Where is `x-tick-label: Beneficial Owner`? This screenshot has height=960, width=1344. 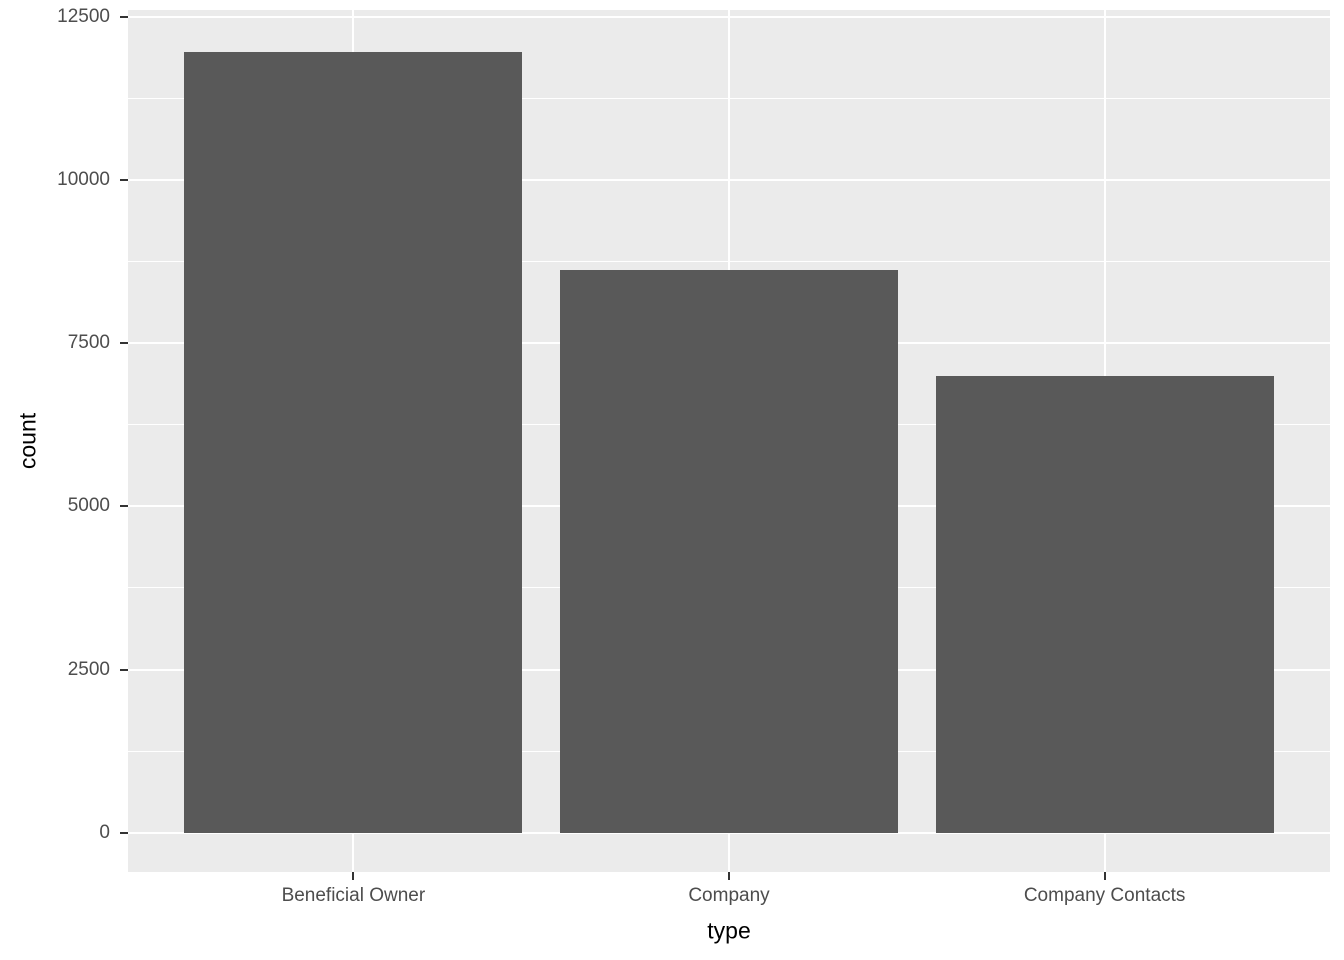
x-tick-label: Beneficial Owner is located at coordinates (353, 895).